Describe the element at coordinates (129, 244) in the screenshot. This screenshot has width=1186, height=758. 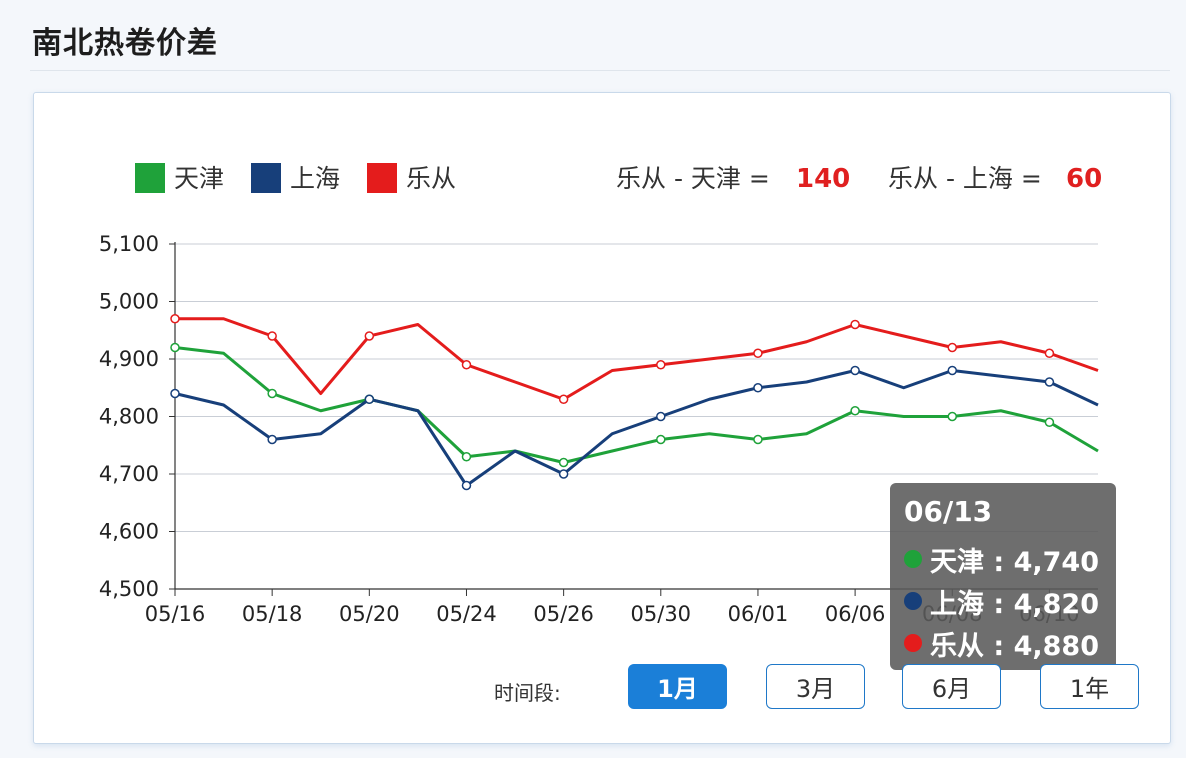
I see `y-tick-label-0: 5,100` at that location.